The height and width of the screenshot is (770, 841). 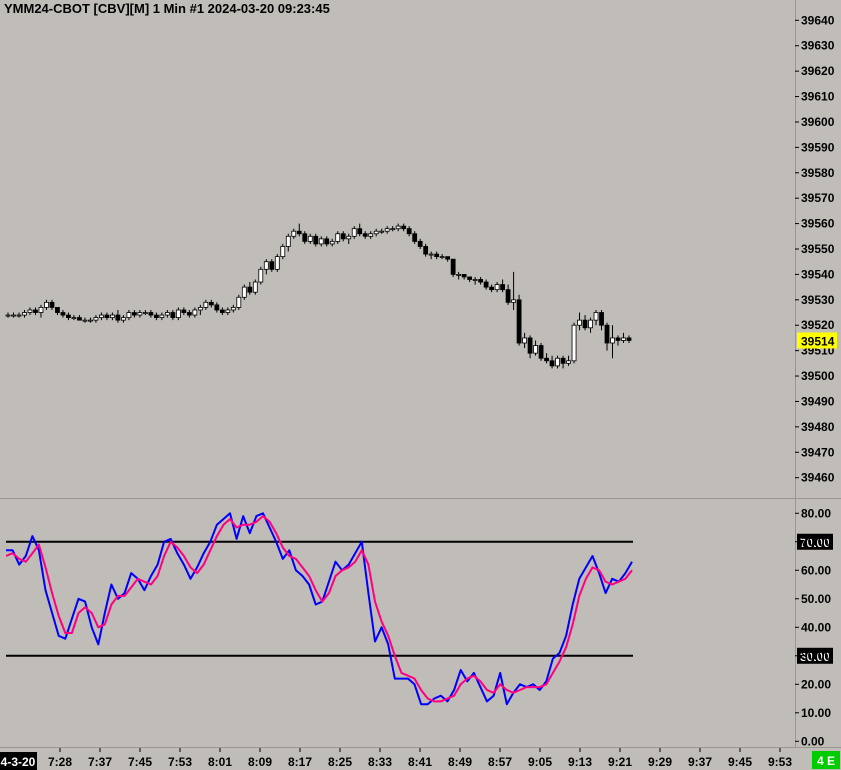 What do you see at coordinates (818, 147) in the screenshot?
I see `price-tick-label: 39590` at bounding box center [818, 147].